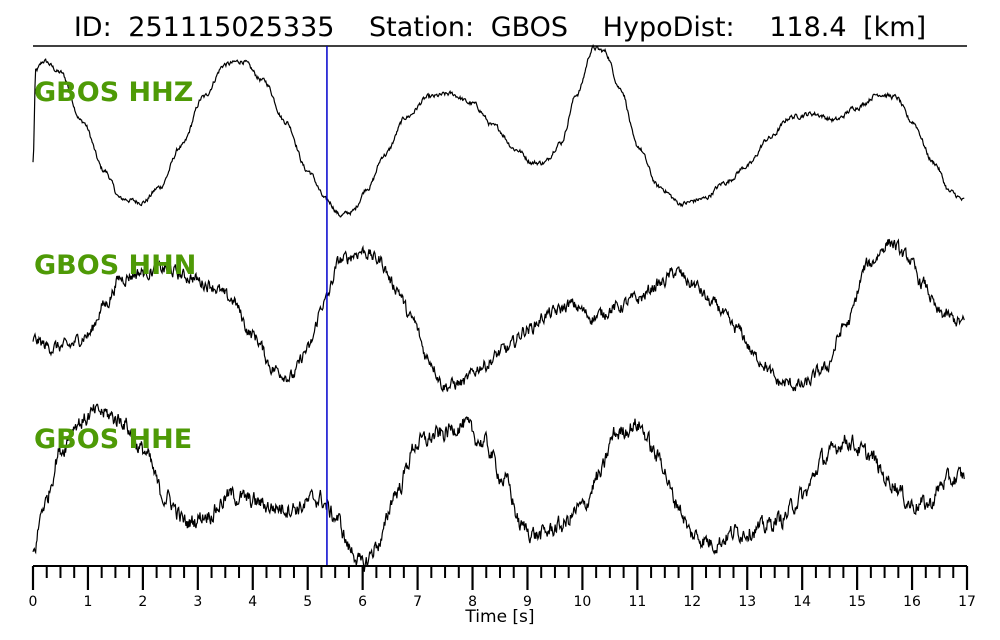 The image size is (1000, 640). What do you see at coordinates (362, 602) in the screenshot?
I see `tick-label: 6` at bounding box center [362, 602].